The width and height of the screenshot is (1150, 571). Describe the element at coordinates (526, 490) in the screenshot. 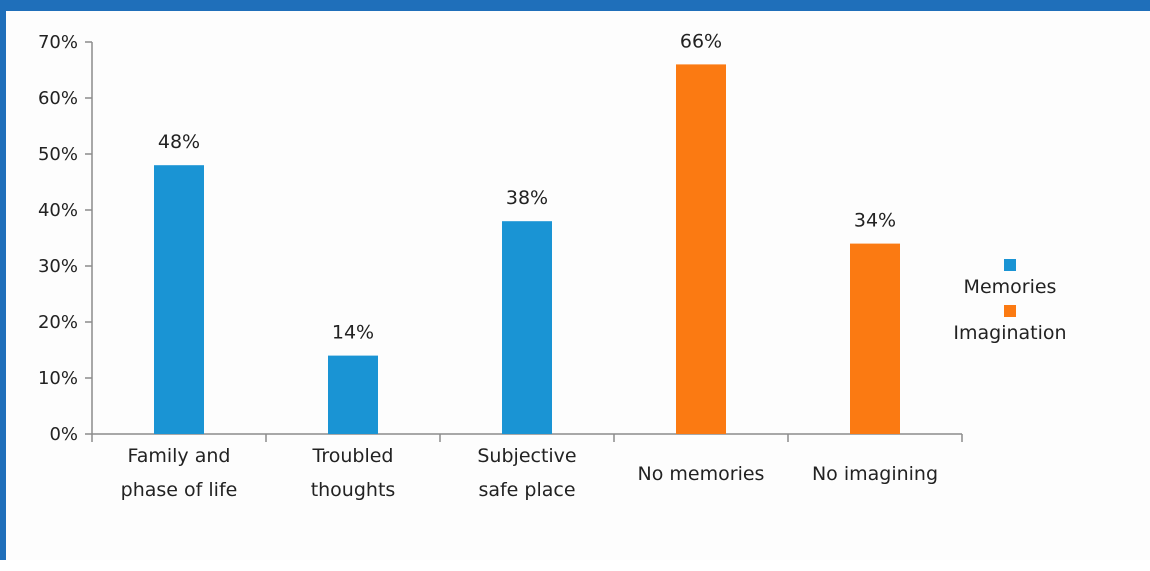

I see `x-category-label: safe place` at that location.